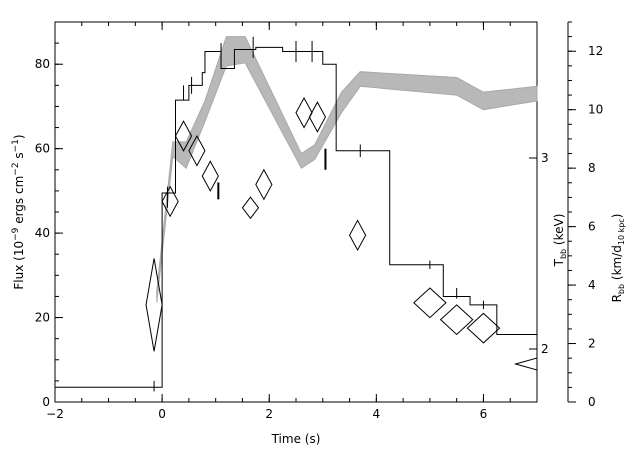 The image size is (640, 457). What do you see at coordinates (19, 202) in the screenshot?
I see `y-label-mid: ergs cm` at bounding box center [19, 202].